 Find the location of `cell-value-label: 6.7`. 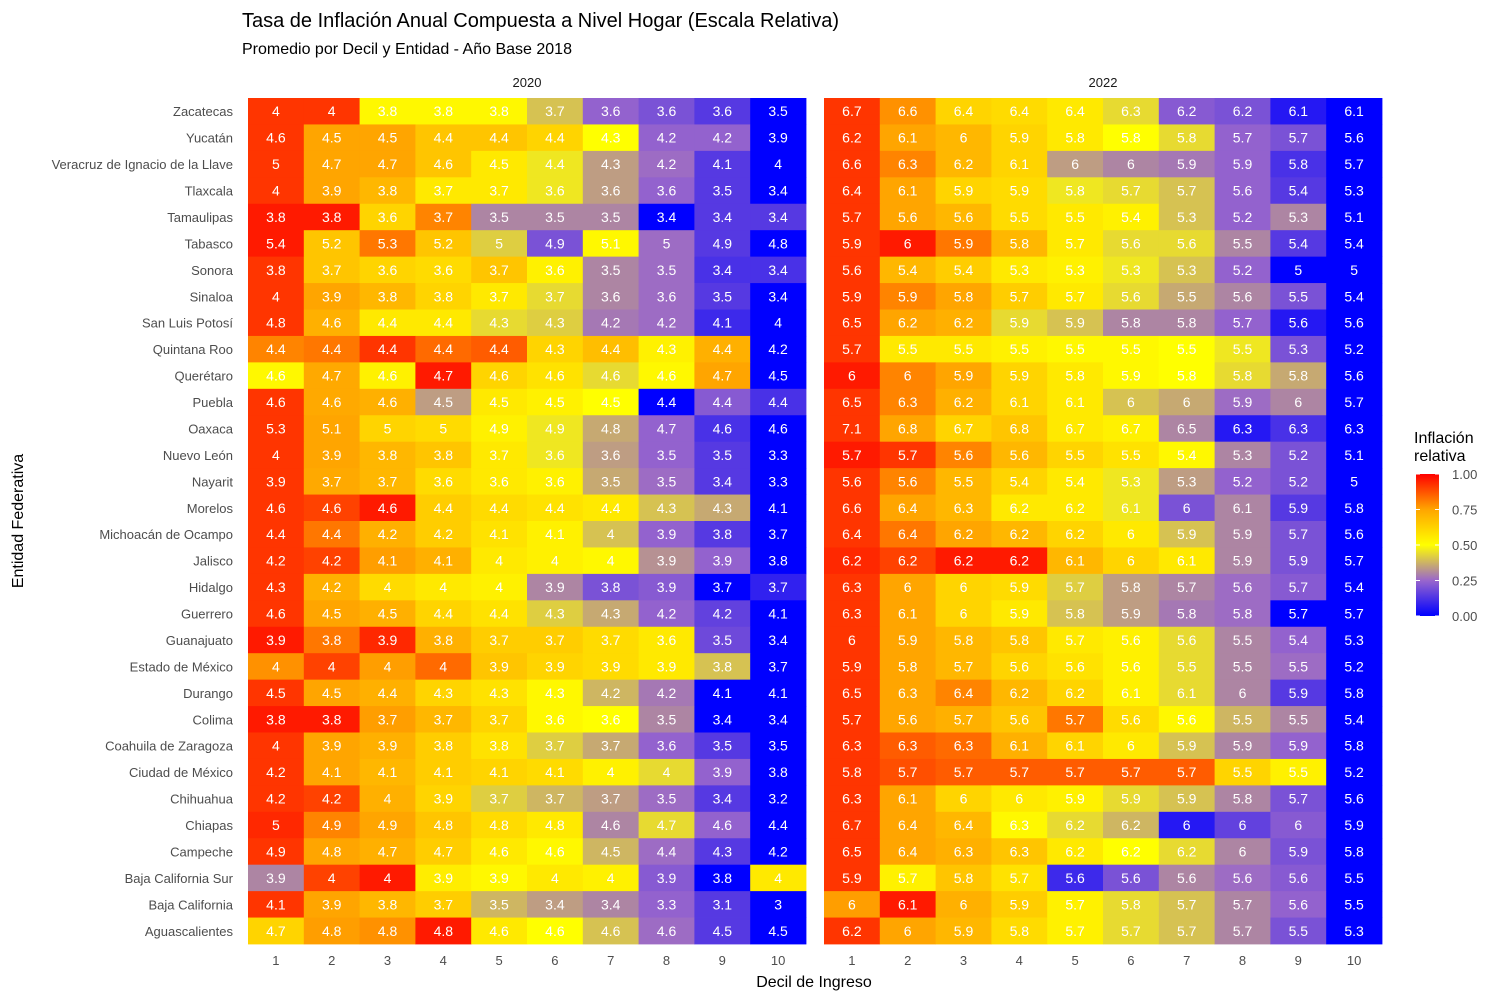

cell-value-label: 6.7 is located at coordinates (1075, 428).